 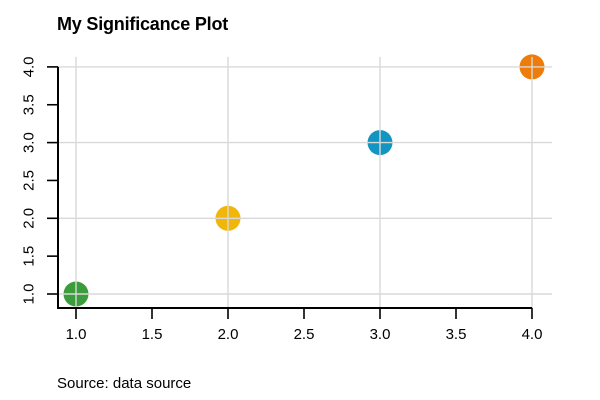 I want to click on y-axis-tick-label: 2.5, so click(x=29, y=180).